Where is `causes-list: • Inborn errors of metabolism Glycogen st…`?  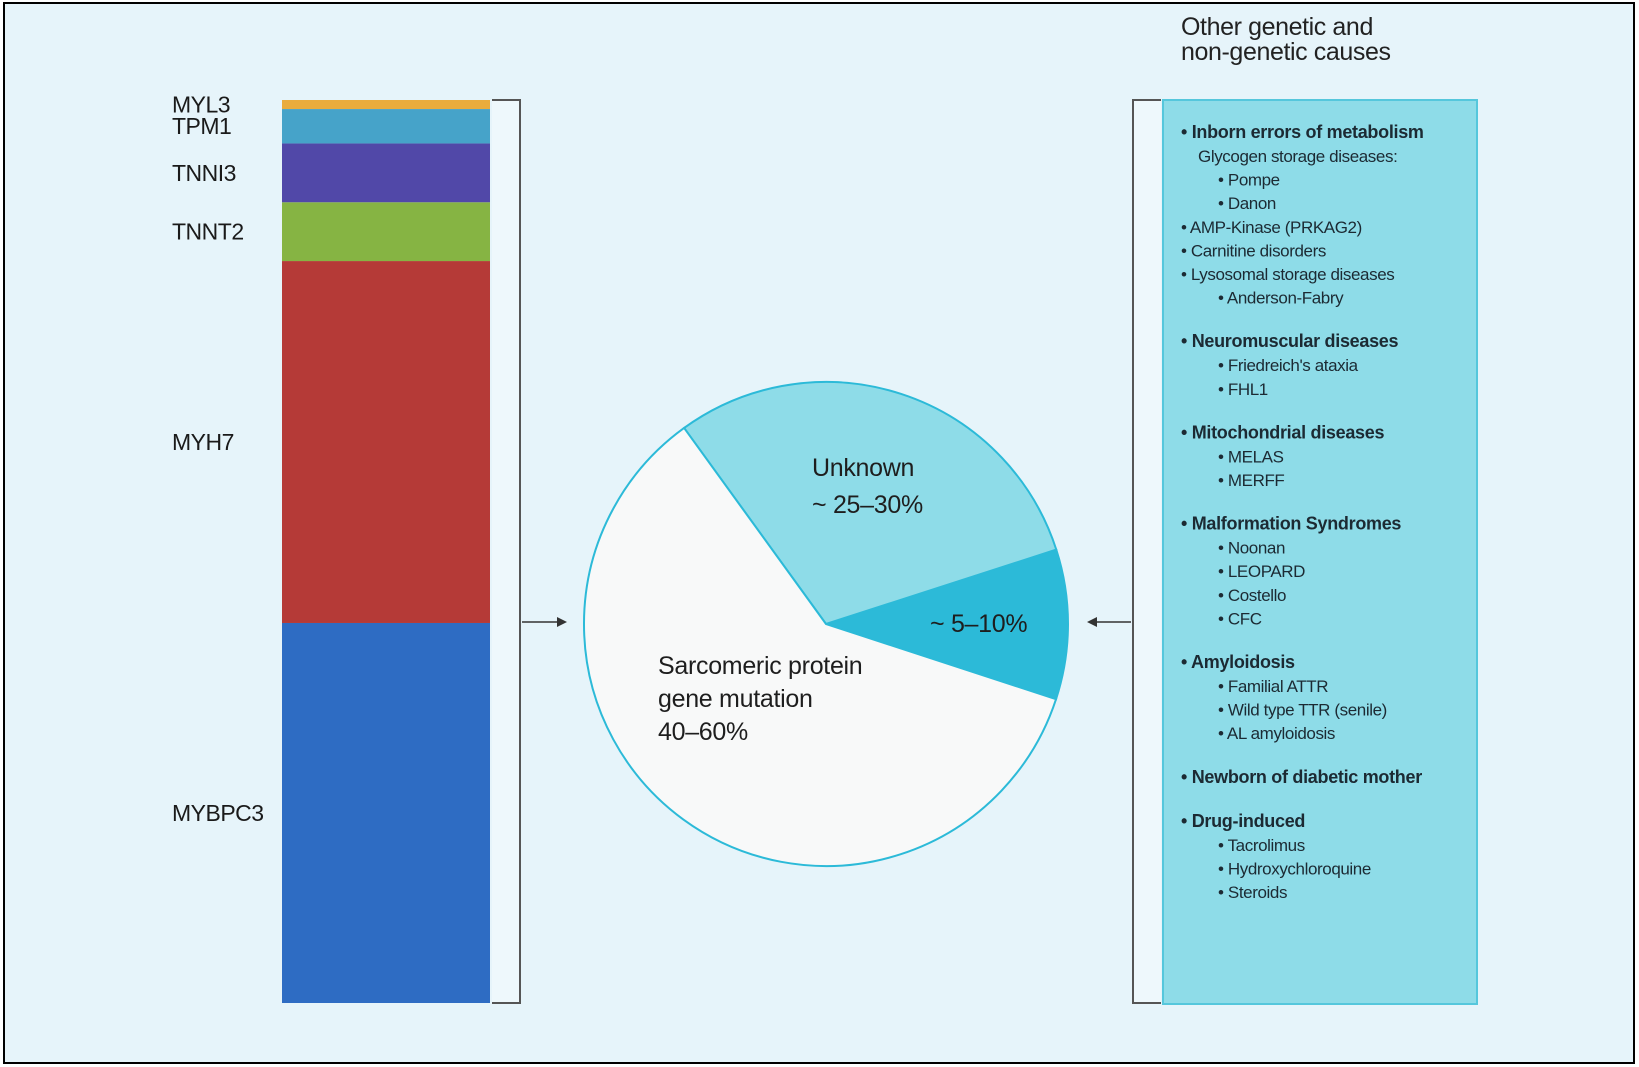
causes-list: • Inborn errors of metabolism Glycogen st… is located at coordinates (1302, 512).